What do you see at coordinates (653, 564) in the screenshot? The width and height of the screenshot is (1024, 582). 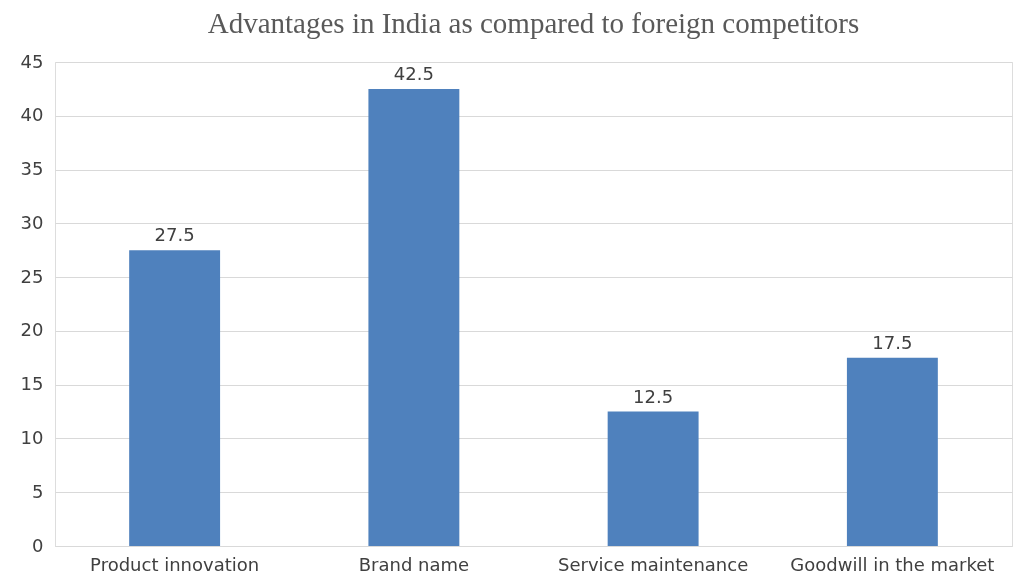 I see `x-tick-label: Service maintenance` at bounding box center [653, 564].